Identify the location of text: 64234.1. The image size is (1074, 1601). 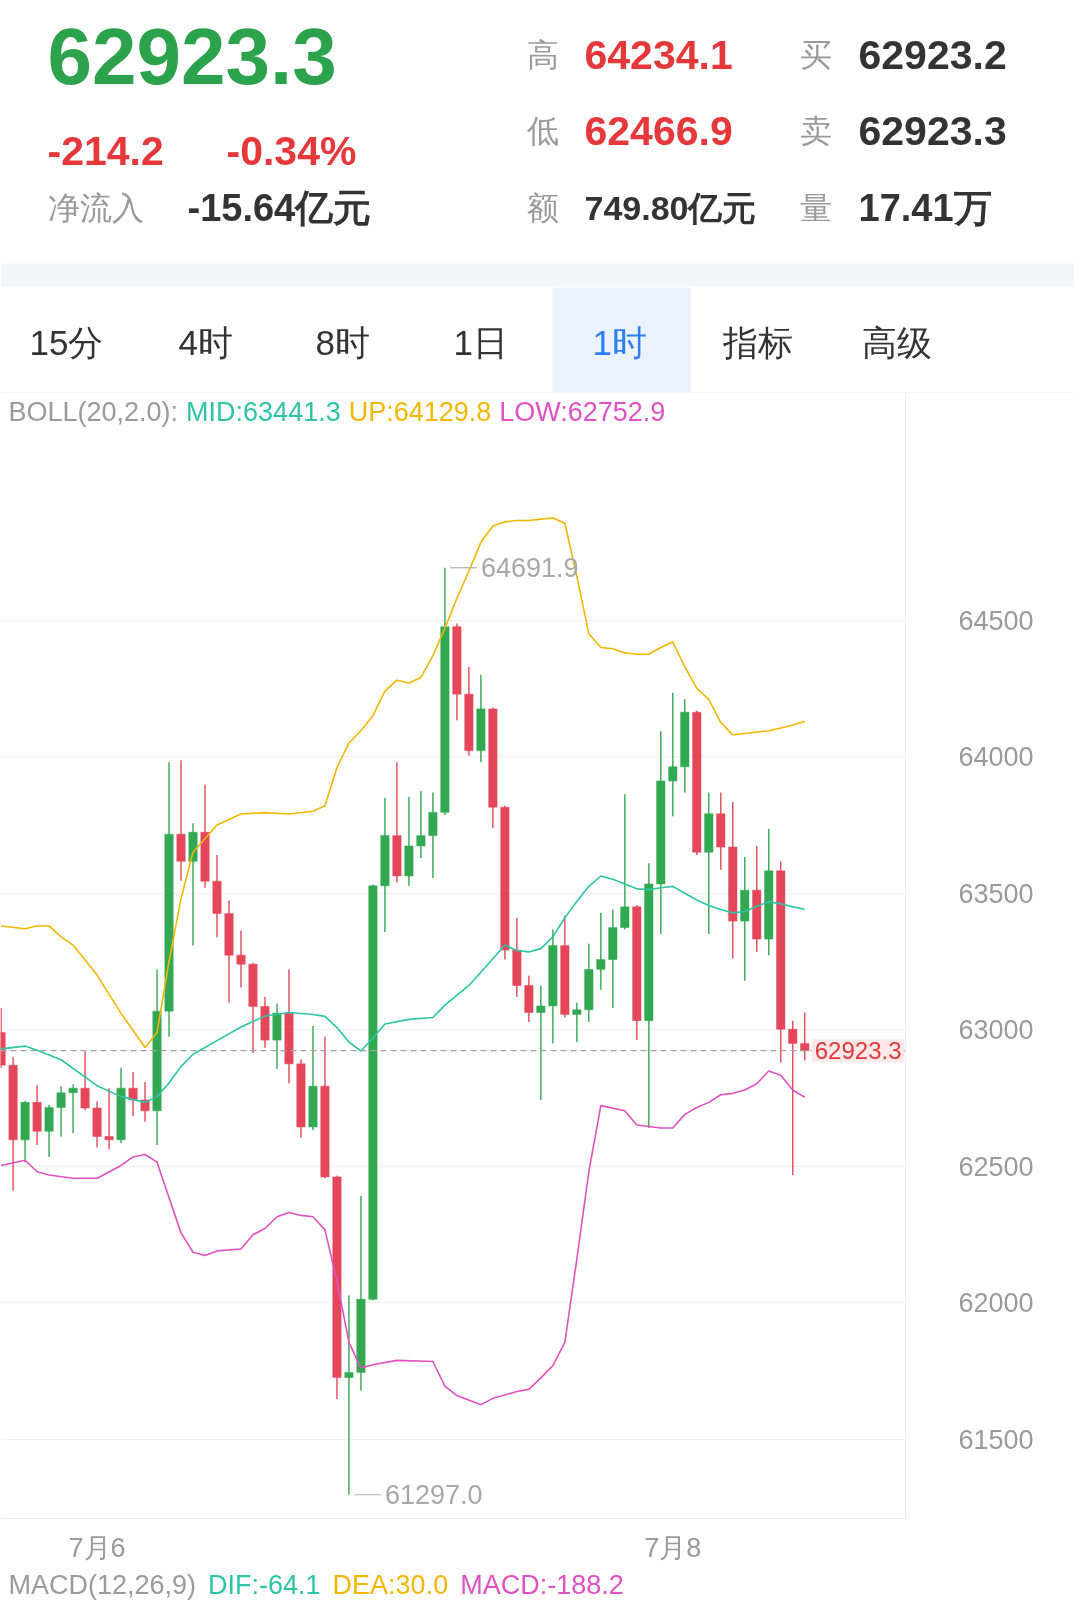
(658, 54).